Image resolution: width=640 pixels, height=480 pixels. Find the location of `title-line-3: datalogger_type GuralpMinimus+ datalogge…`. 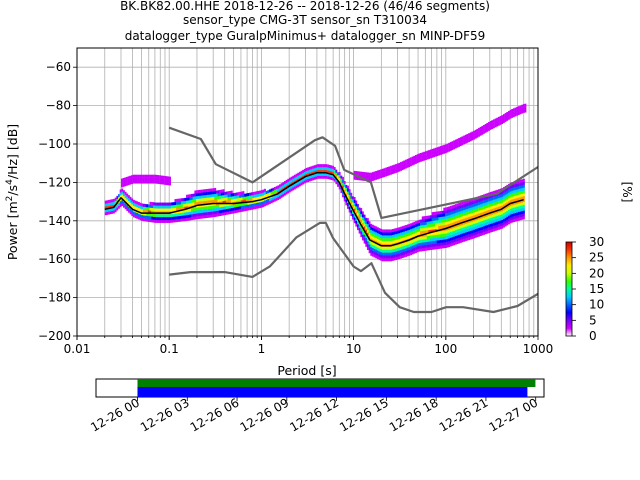

title-line-3: datalogger_type GuralpMinimus+ datalogge… is located at coordinates (305, 36).